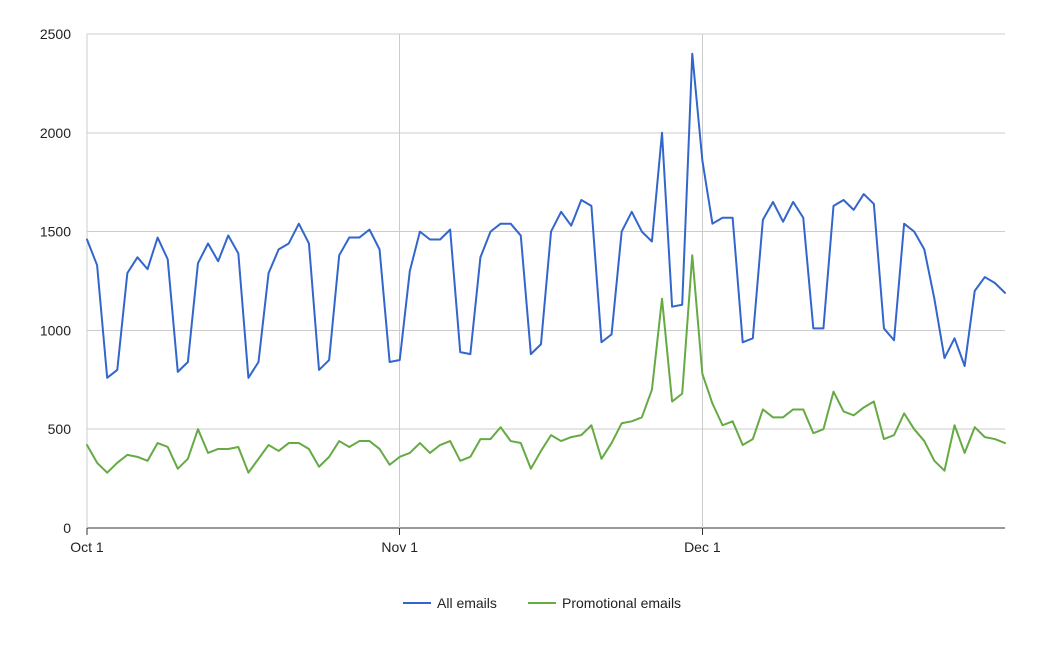 Image resolution: width=1050 pixels, height=654 pixels. Describe the element at coordinates (55, 34) in the screenshot. I see `y-tick-label: 2500` at that location.